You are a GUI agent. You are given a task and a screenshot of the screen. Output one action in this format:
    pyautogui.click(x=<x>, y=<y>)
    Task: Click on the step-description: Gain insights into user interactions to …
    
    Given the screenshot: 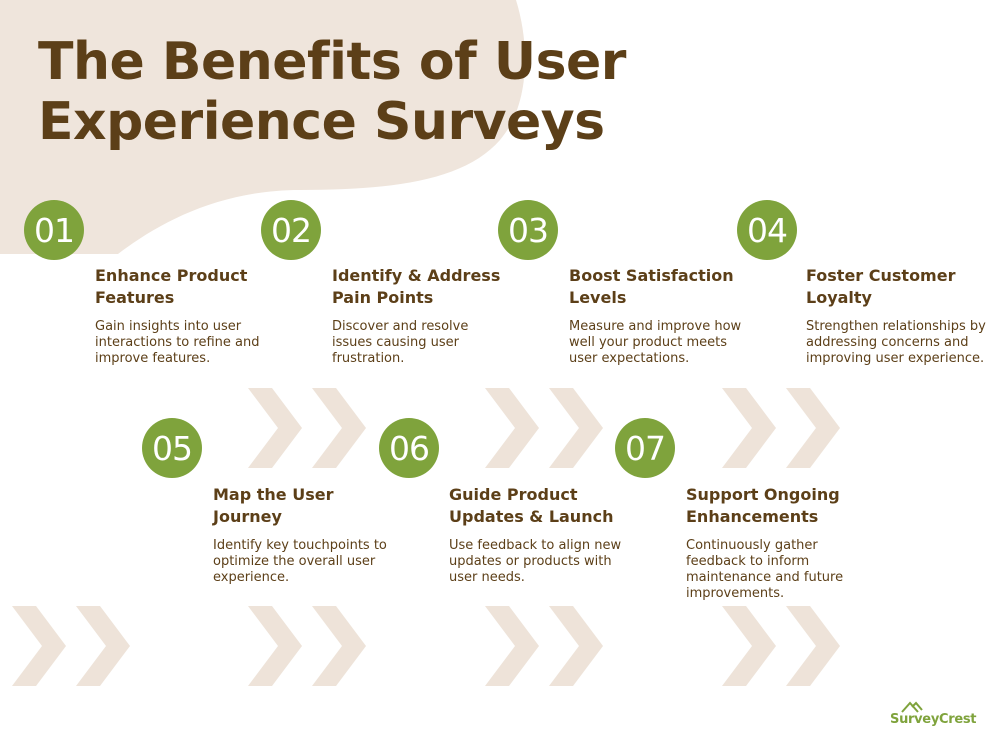 What is the action you would take?
    pyautogui.click(x=177, y=342)
    